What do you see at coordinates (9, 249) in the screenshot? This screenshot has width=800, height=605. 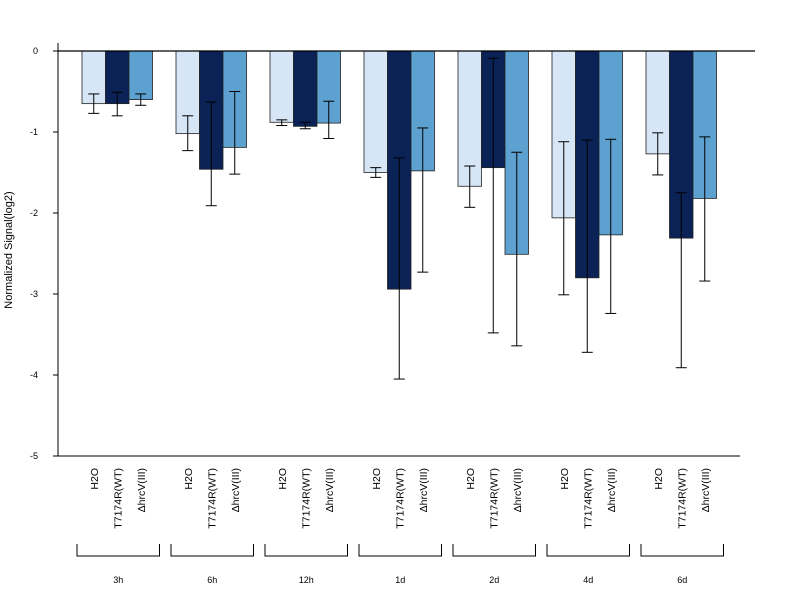 I see `y-axis-label: Normalized Signal(log2)` at bounding box center [9, 249].